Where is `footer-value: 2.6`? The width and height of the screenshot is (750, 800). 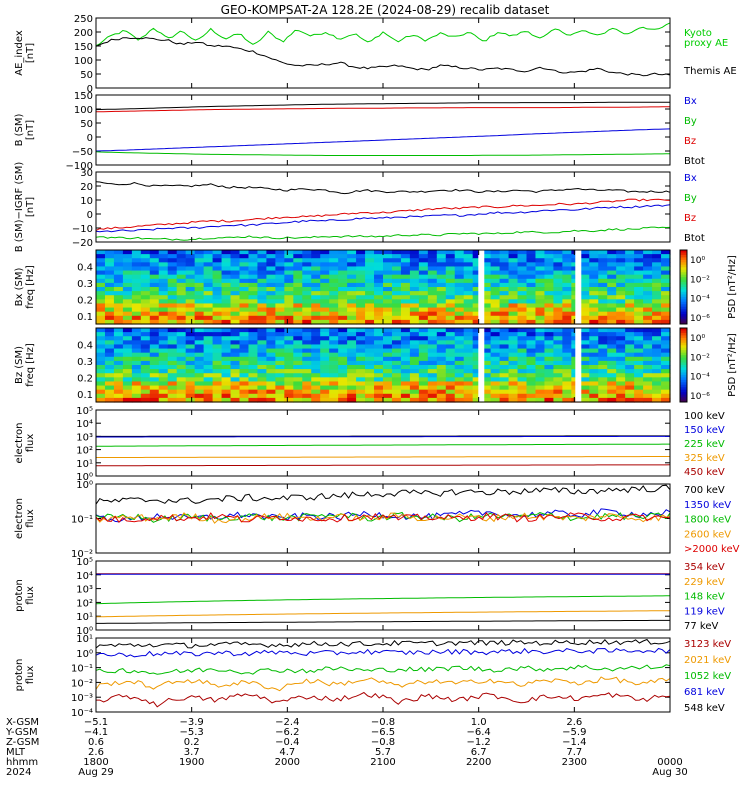 footer-value: 2.6 is located at coordinates (574, 722).